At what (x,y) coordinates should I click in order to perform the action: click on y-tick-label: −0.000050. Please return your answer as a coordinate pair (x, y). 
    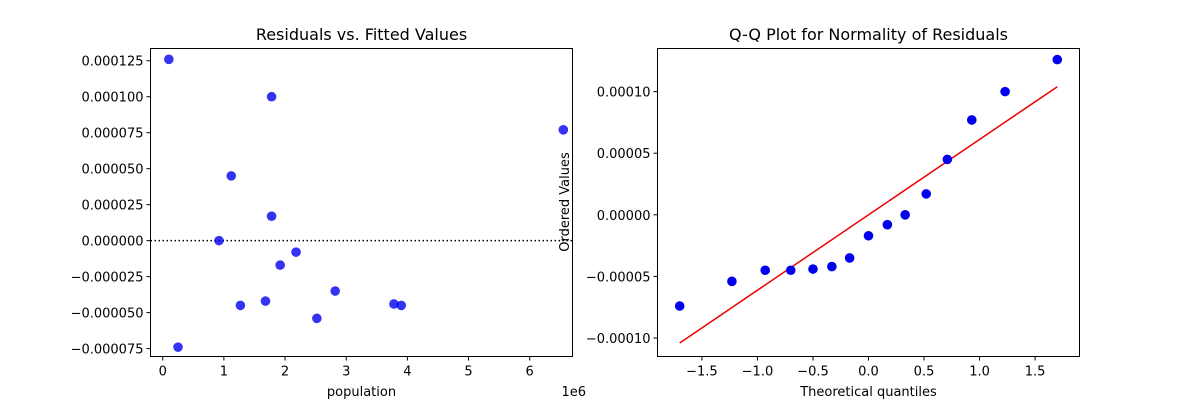
    Looking at the image, I should click on (107, 314).